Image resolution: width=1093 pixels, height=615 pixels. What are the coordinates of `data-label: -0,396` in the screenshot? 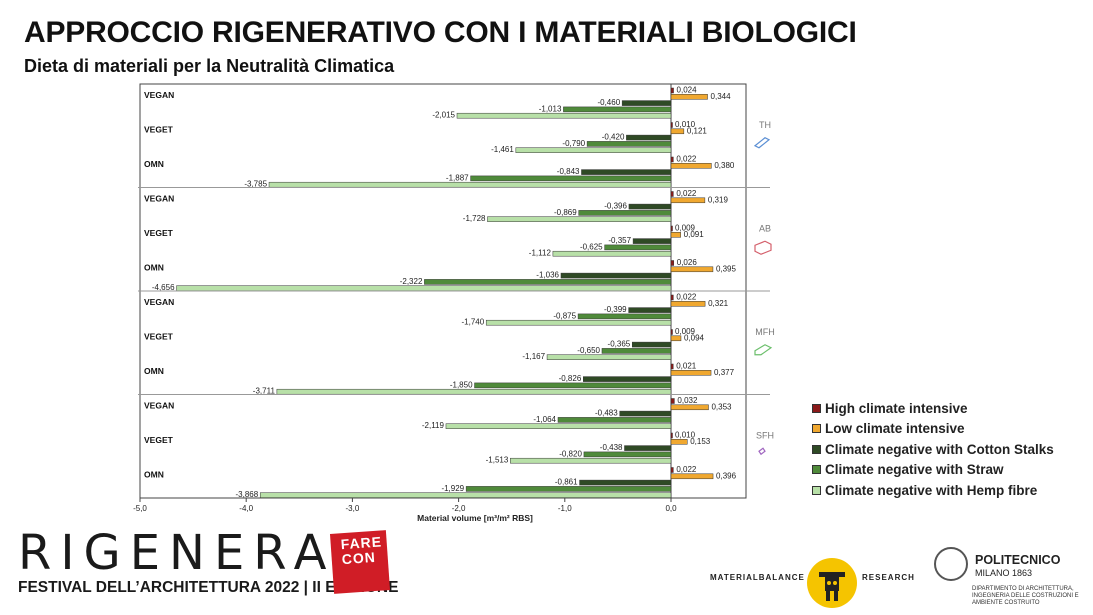 It's located at (615, 206).